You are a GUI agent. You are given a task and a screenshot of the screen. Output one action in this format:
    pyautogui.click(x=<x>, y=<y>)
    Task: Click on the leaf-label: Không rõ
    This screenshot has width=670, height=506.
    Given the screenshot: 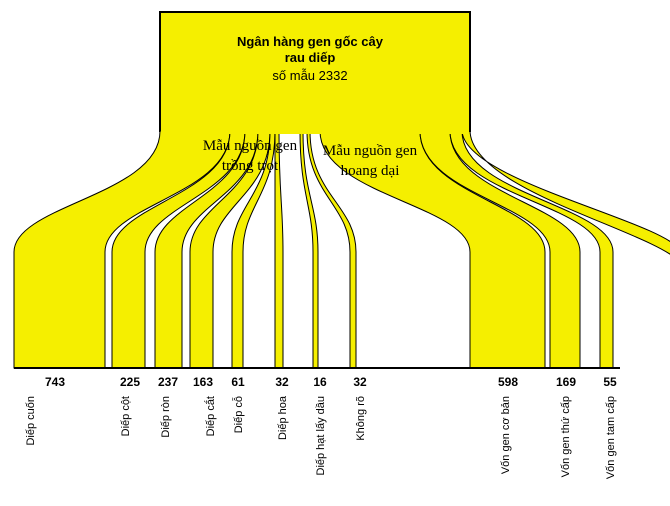 What is the action you would take?
    pyautogui.click(x=361, y=418)
    